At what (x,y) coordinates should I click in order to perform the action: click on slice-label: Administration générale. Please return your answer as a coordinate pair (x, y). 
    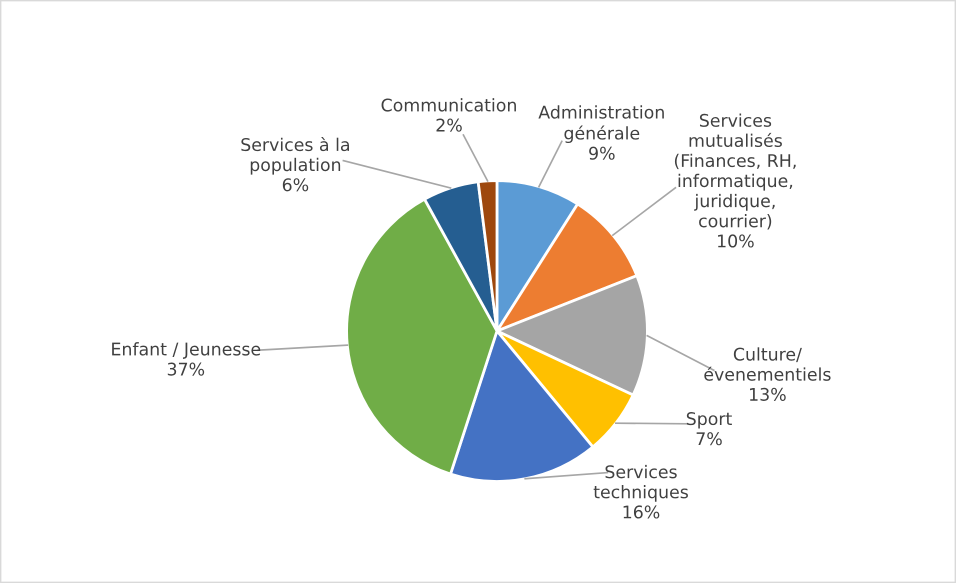
    Looking at the image, I should click on (601, 124).